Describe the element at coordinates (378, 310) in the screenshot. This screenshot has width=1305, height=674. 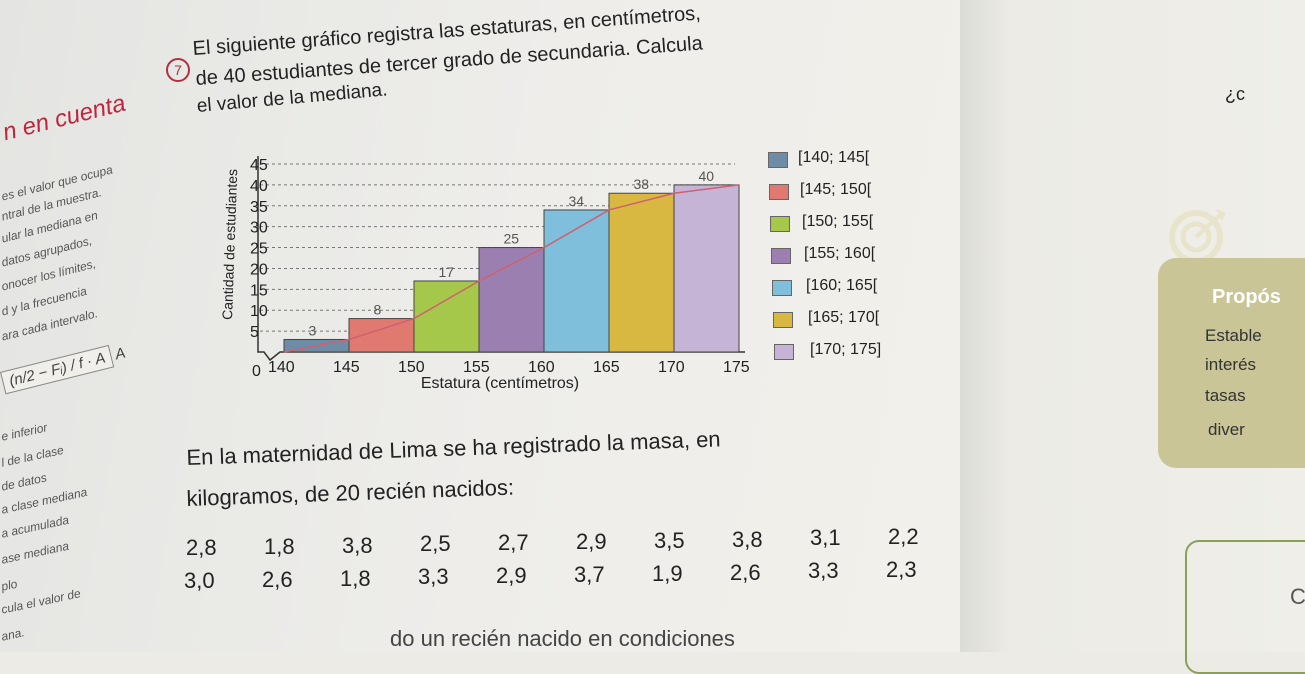
I see `bar-value-label: 8` at that location.